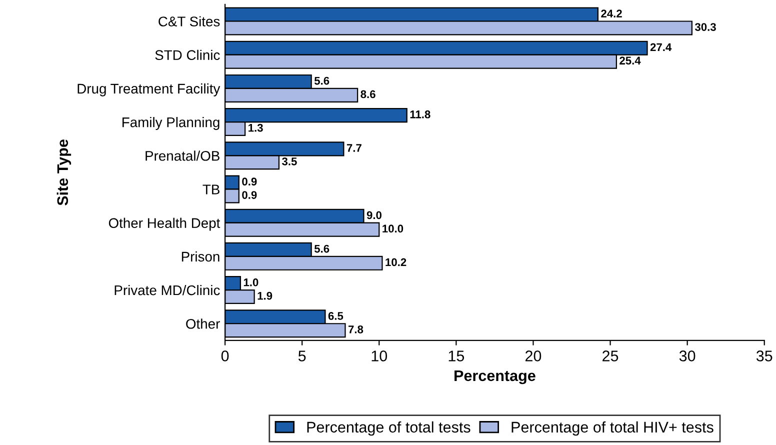 The width and height of the screenshot is (776, 445). Describe the element at coordinates (336, 316) in the screenshot. I see `data-label: 6.5` at that location.